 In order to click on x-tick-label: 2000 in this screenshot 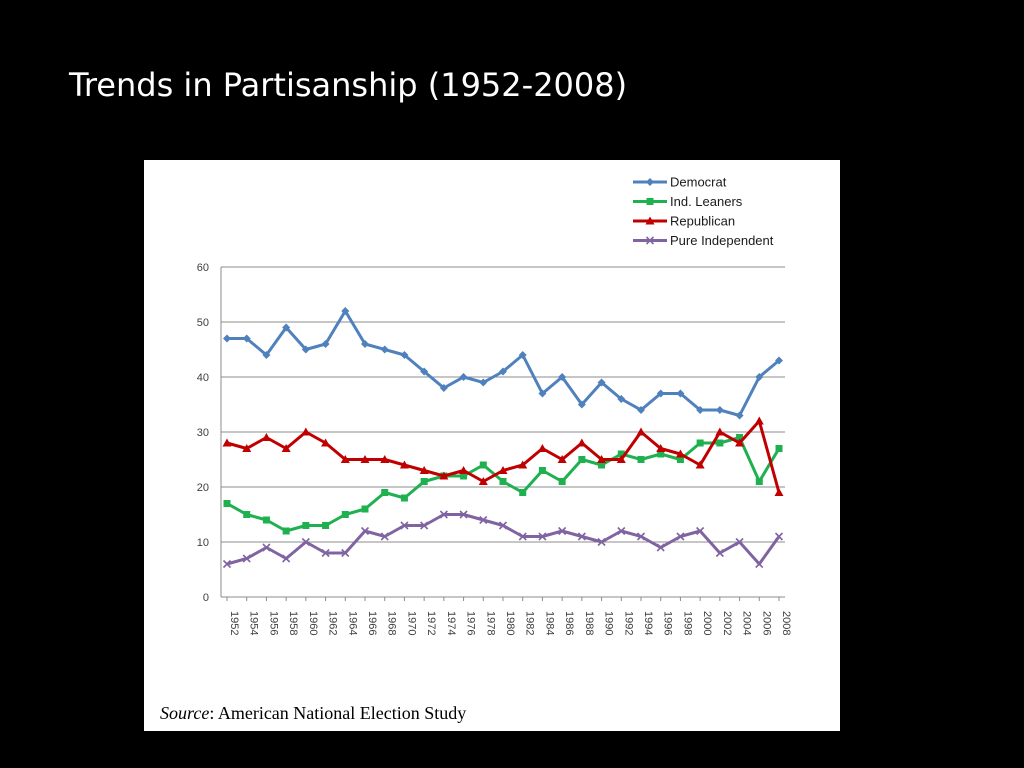, I will do `click(707, 623)`.